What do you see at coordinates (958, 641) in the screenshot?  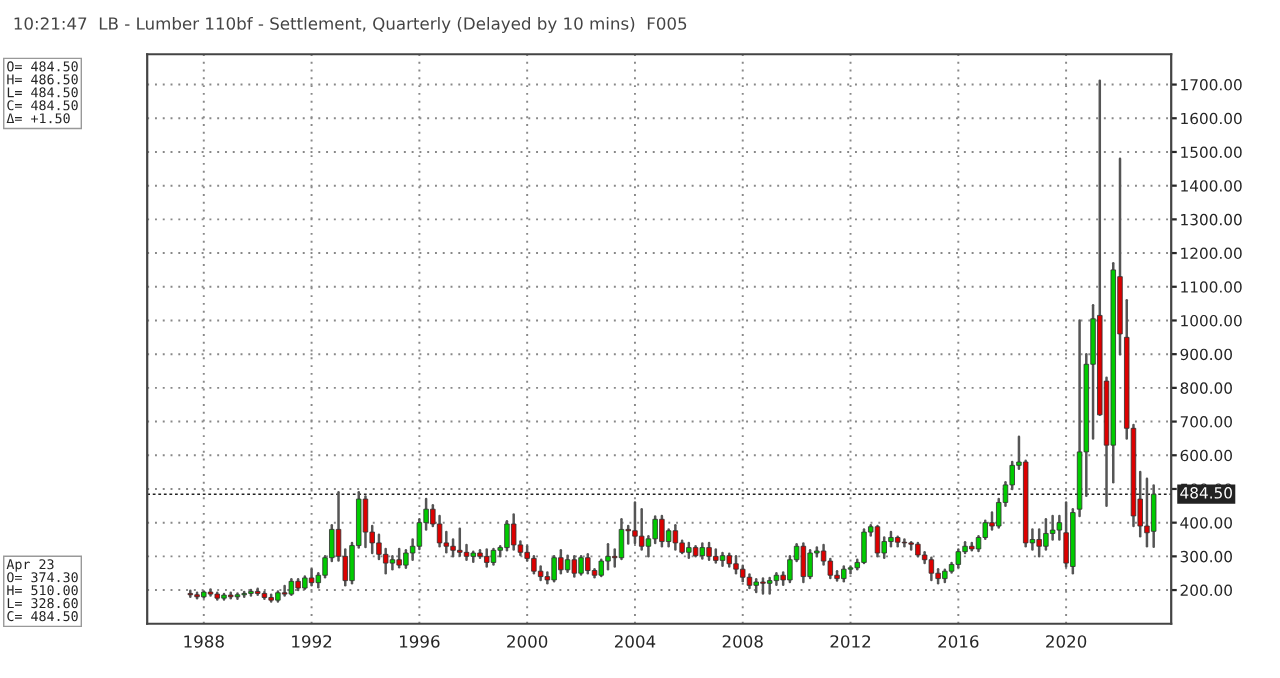 I see `x-tick-label: 2016` at bounding box center [958, 641].